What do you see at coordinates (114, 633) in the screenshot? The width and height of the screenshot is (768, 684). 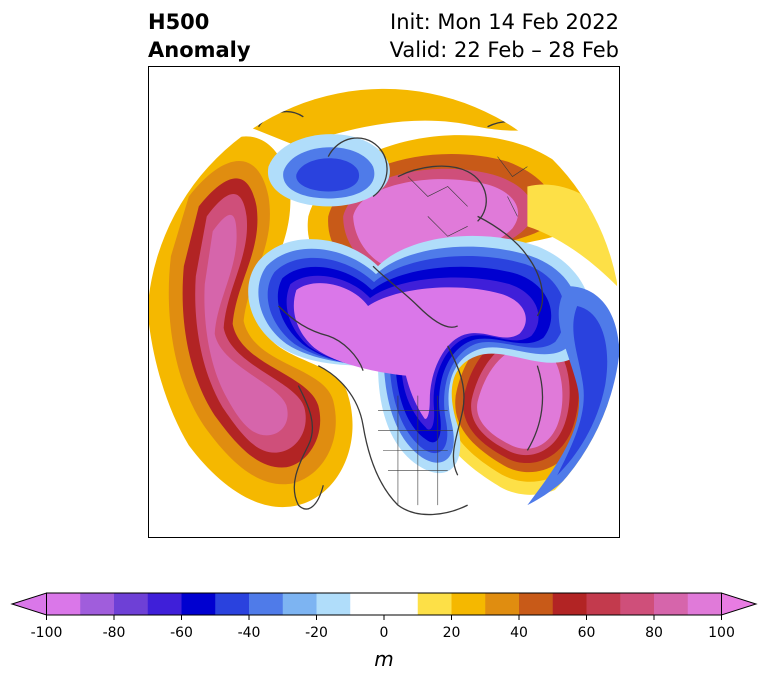 I see `colorbar-tick-label: -80` at bounding box center [114, 633].